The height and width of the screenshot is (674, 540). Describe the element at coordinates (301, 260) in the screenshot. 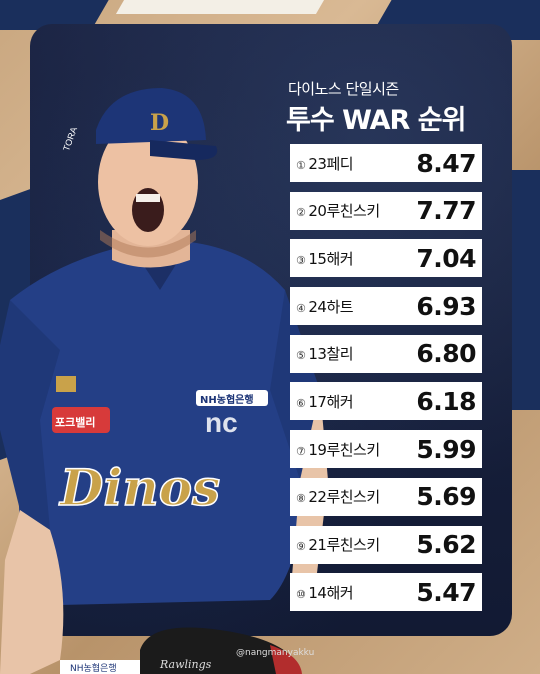

I see `rank-number: ③` at that location.